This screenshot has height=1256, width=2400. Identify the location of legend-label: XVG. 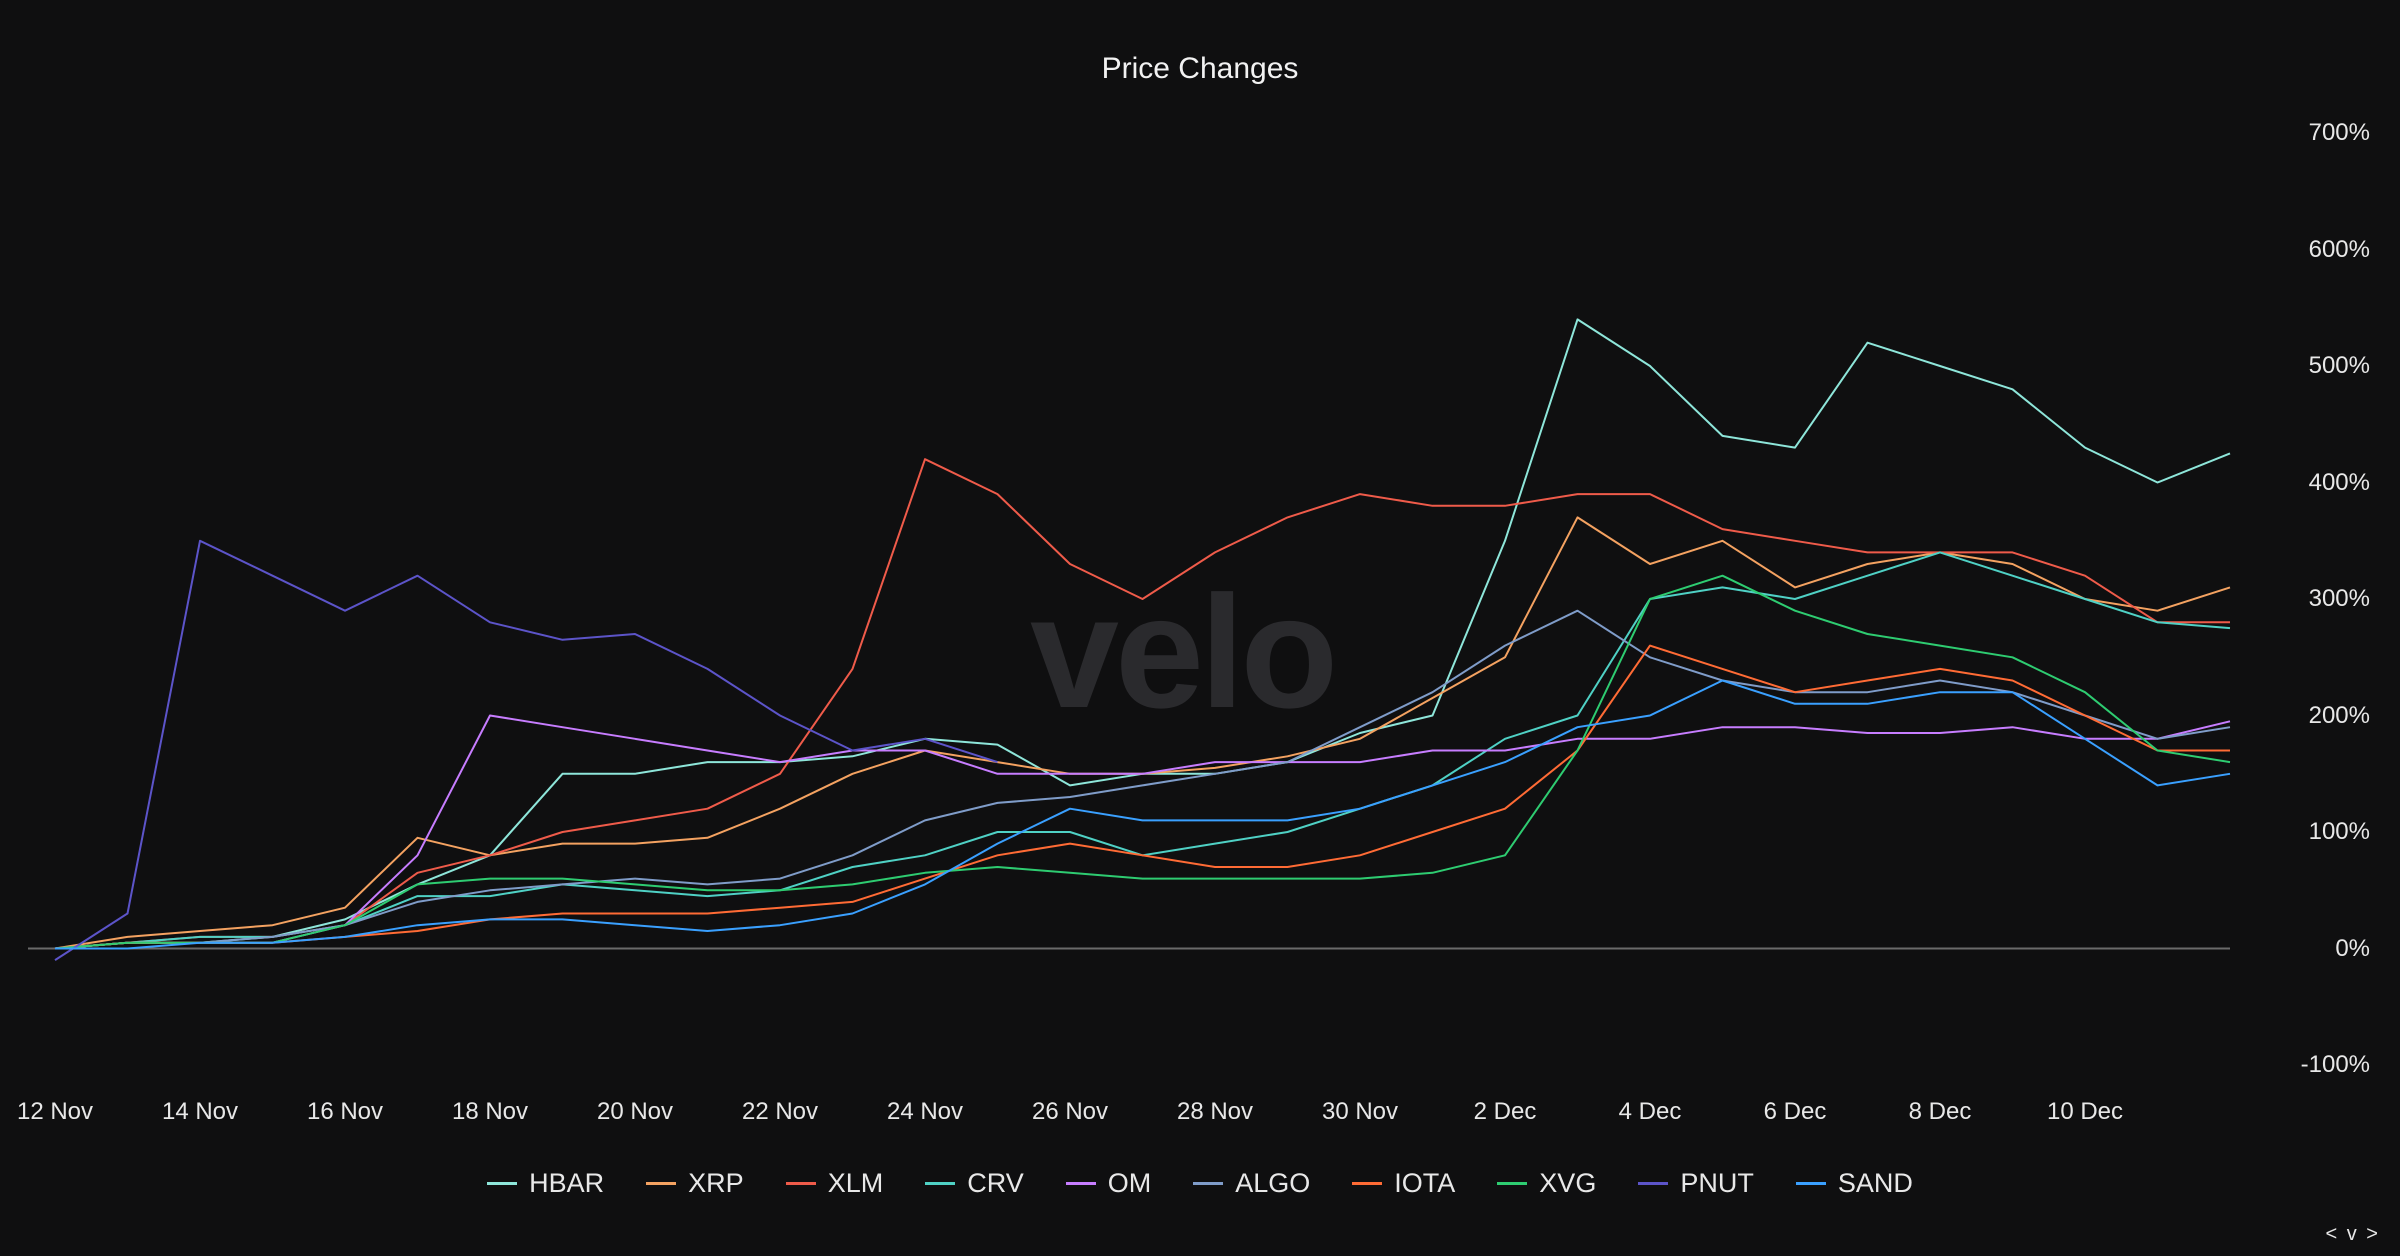
(1568, 1183).